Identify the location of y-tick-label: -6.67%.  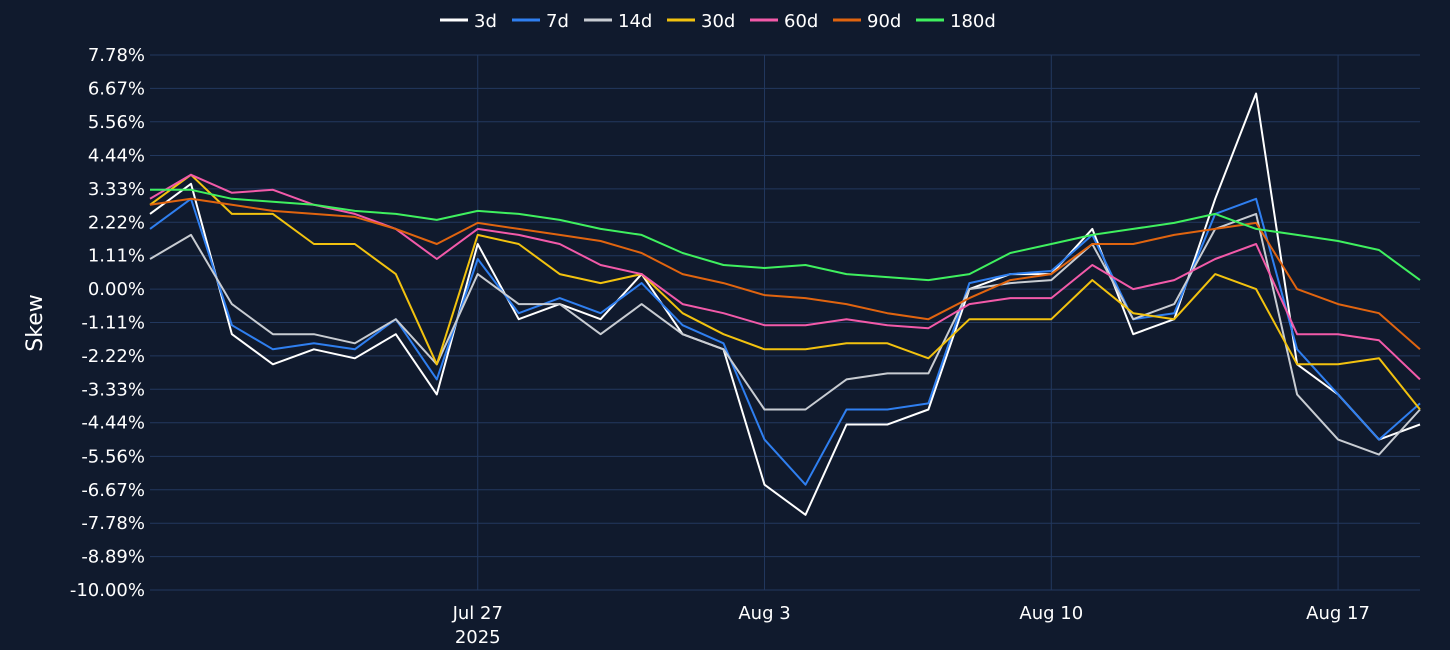
(113, 490).